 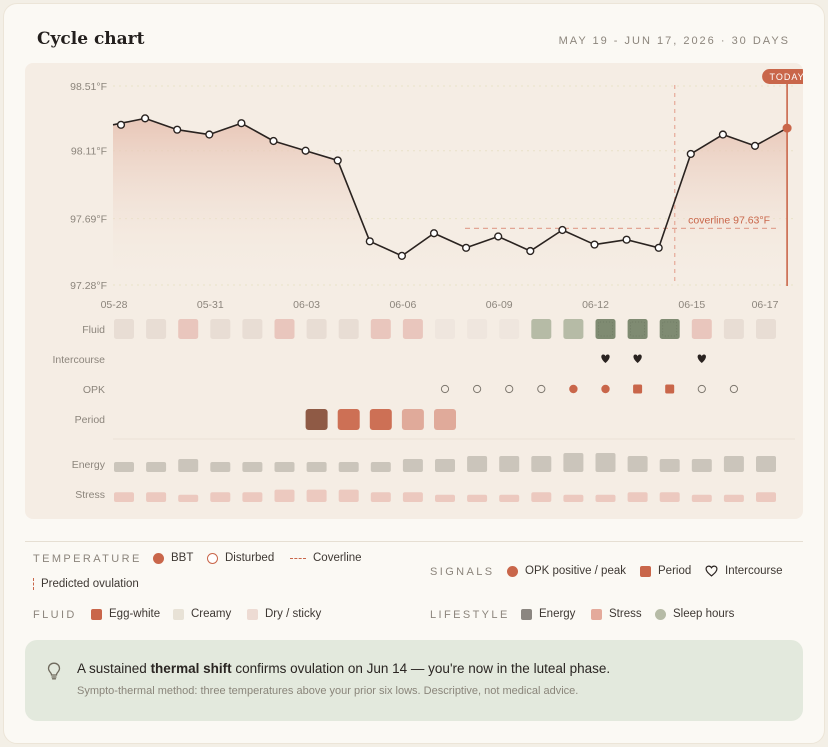 I want to click on row-label-opk: OPK, so click(x=94, y=390).